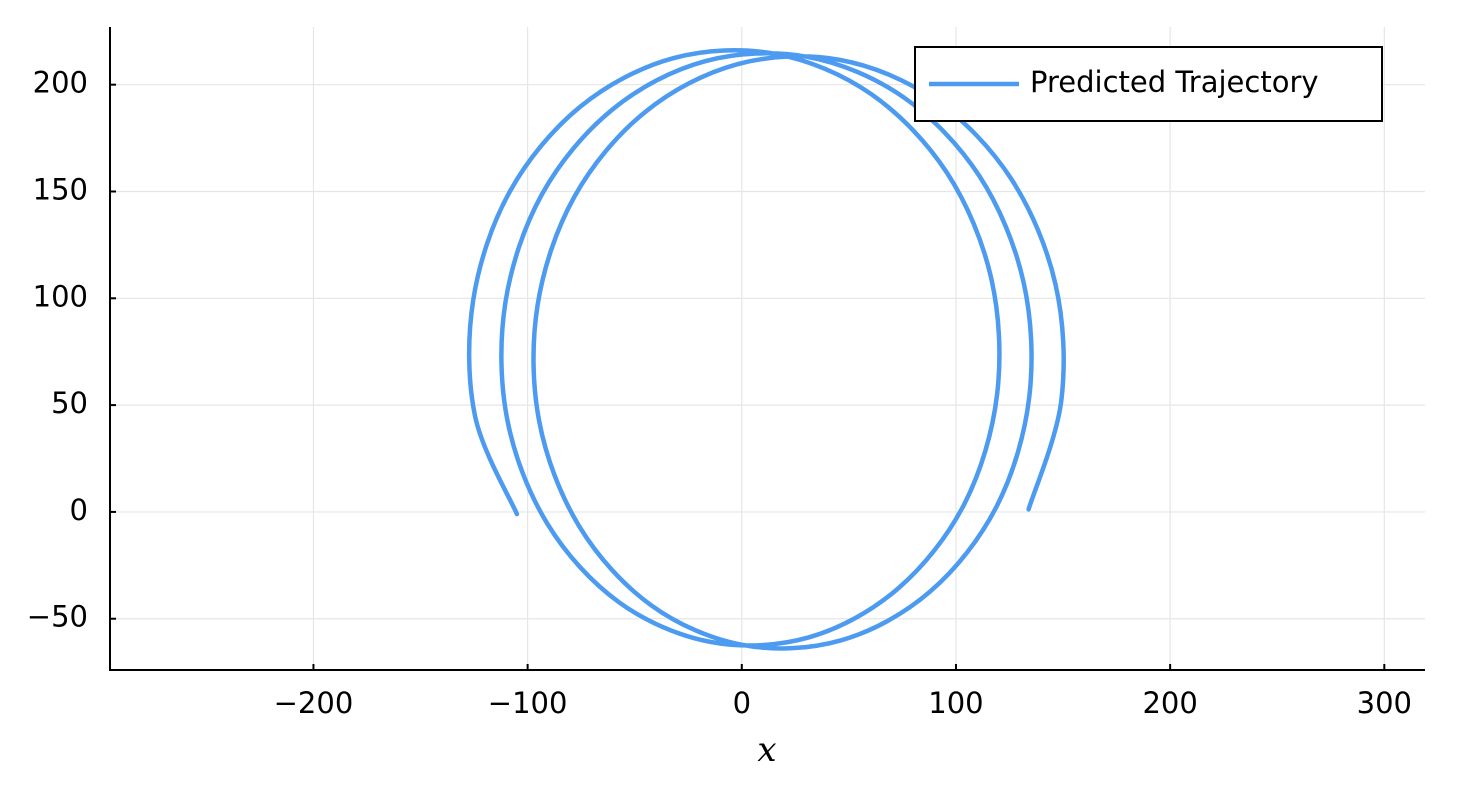 The image size is (1468, 788). What do you see at coordinates (1174, 82) in the screenshot?
I see `legend-label: Predicted Trajectory` at bounding box center [1174, 82].